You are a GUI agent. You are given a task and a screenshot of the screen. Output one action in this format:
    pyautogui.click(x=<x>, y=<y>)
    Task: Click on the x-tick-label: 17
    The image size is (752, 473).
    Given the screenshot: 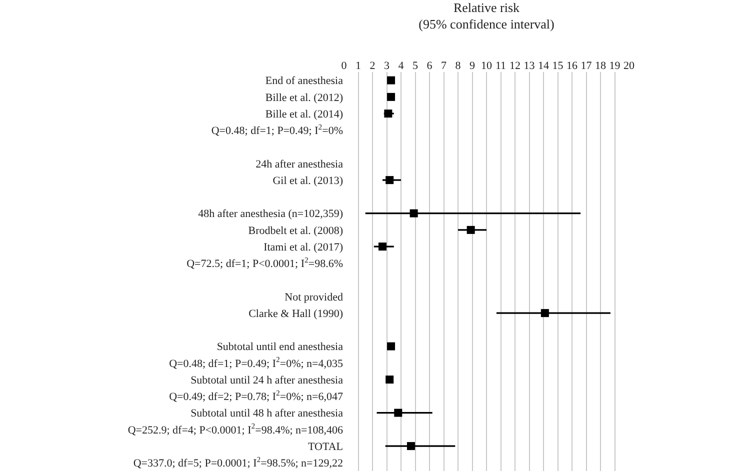 What is the action you would take?
    pyautogui.click(x=586, y=66)
    